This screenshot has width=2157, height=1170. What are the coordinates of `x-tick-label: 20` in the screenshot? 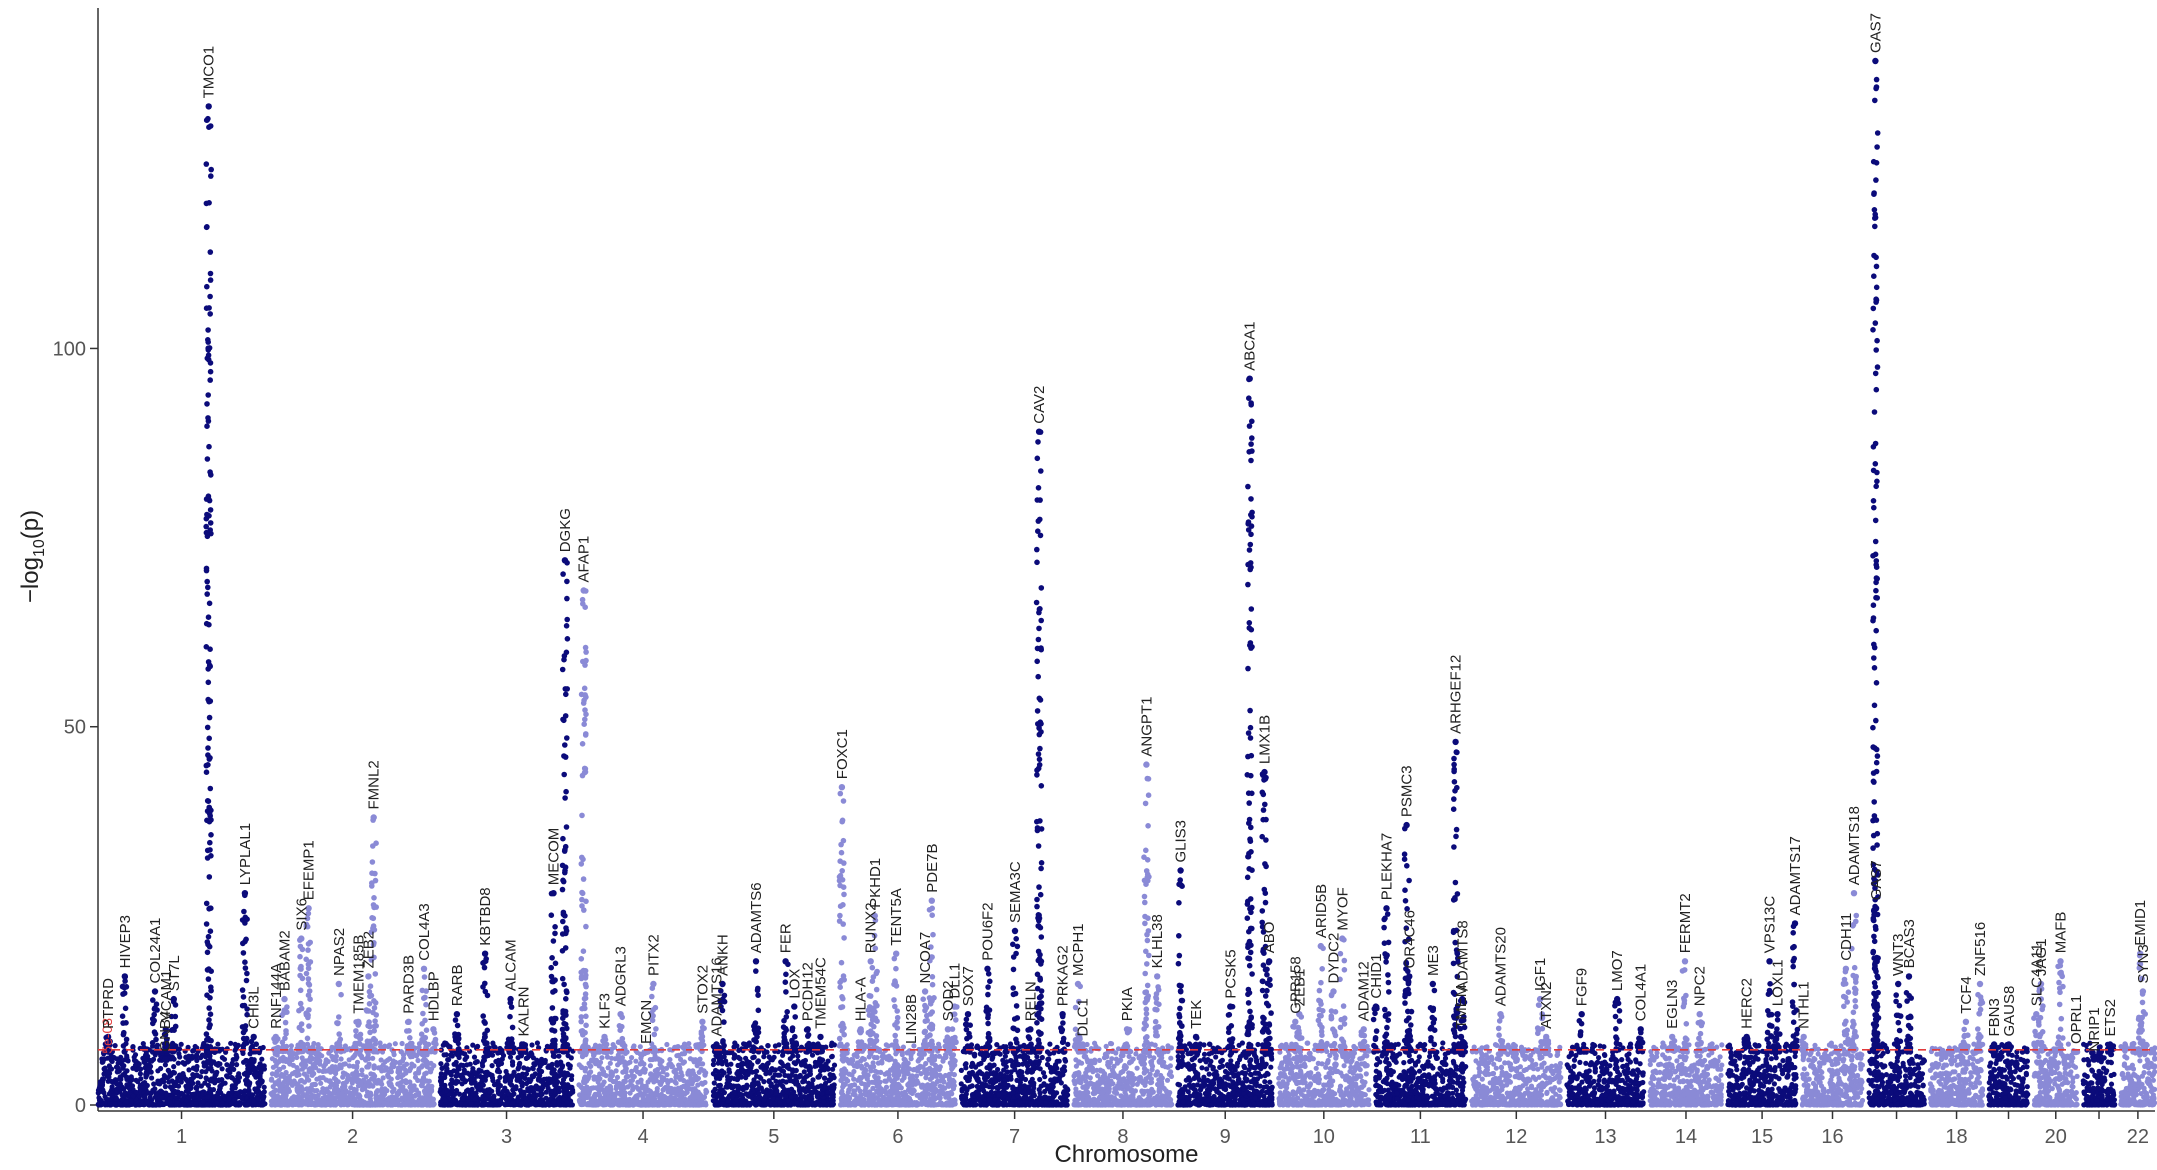 It's located at (2056, 1137).